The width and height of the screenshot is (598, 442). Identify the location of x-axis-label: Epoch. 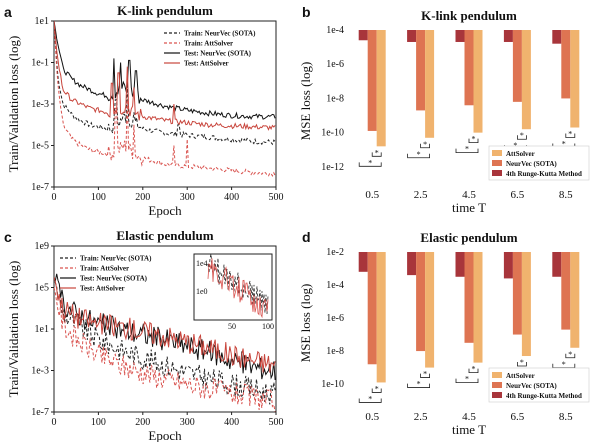
(165, 210).